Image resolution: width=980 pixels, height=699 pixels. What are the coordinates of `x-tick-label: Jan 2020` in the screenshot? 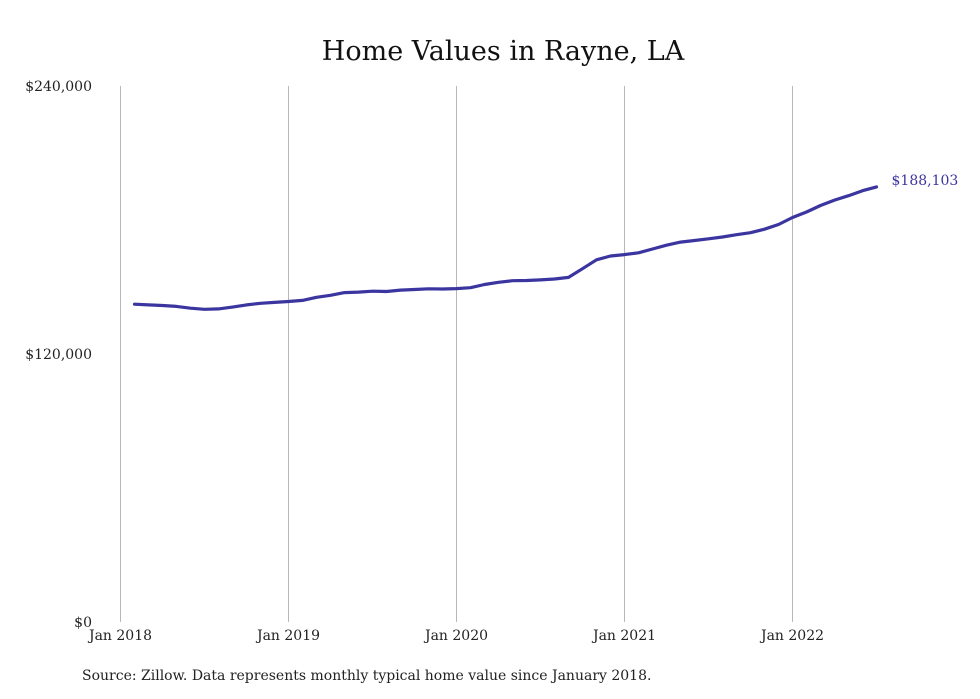 It's located at (455, 636).